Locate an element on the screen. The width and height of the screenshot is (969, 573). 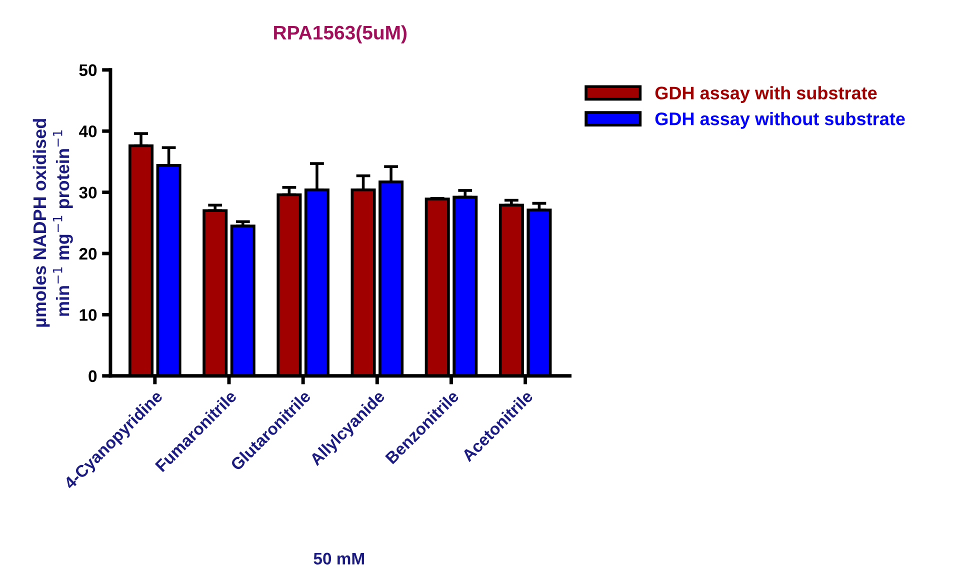
y-tick-label: 40 is located at coordinates (87, 132).